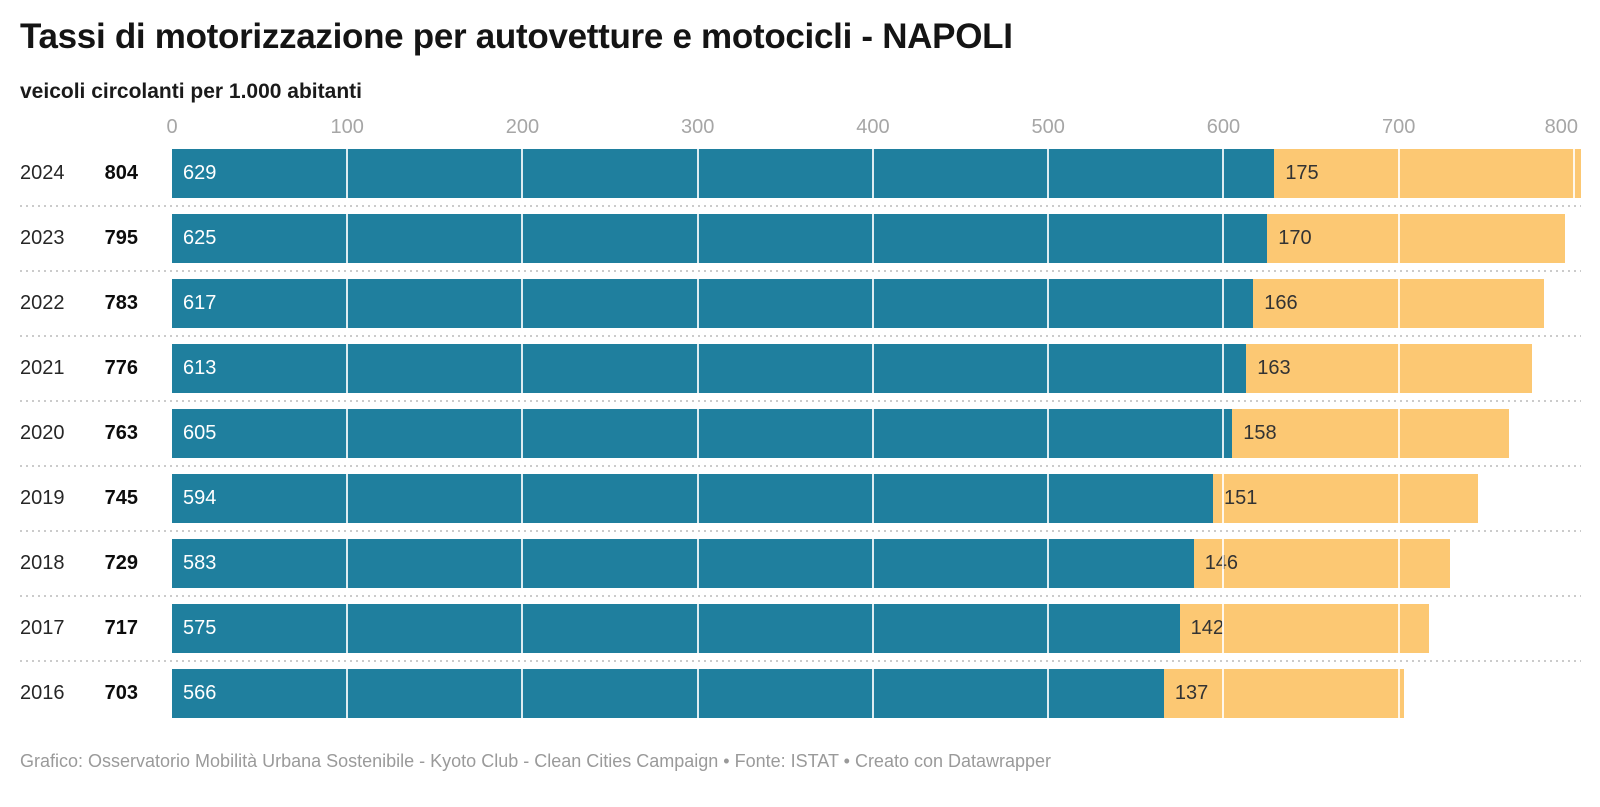  What do you see at coordinates (692, 499) in the screenshot?
I see `bar-segment-autovetture: 594` at bounding box center [692, 499].